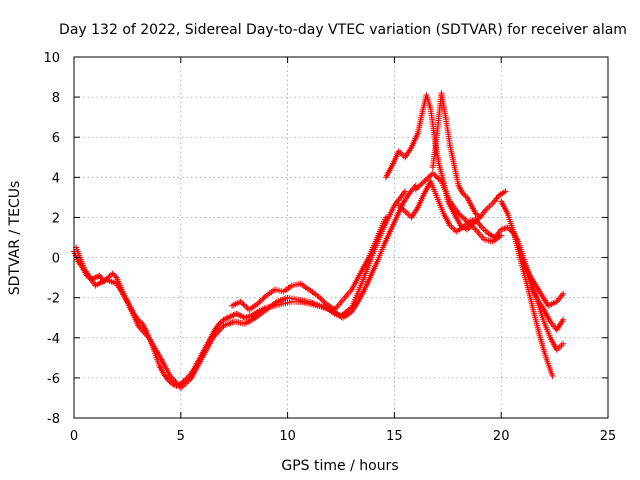  I want to click on x-tick-label: 5, so click(181, 436).